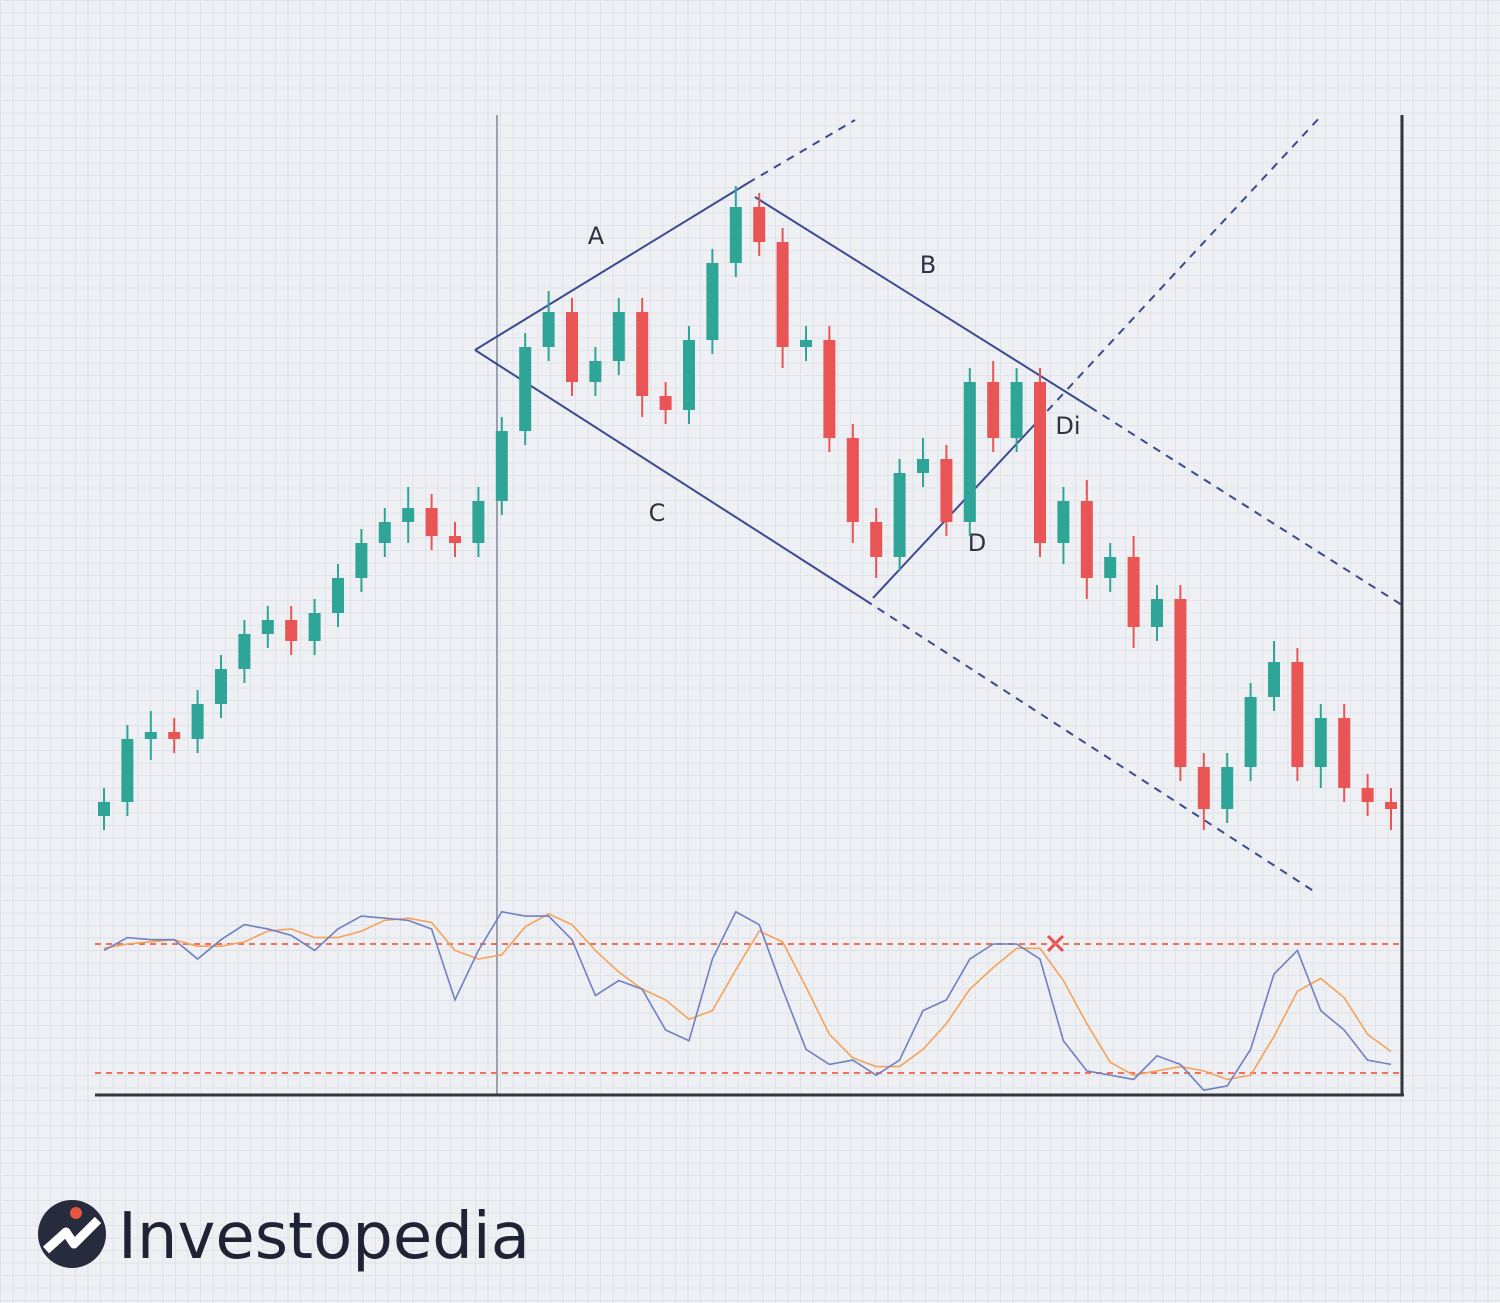  What do you see at coordinates (1067, 426) in the screenshot?
I see `annotation: Di` at bounding box center [1067, 426].